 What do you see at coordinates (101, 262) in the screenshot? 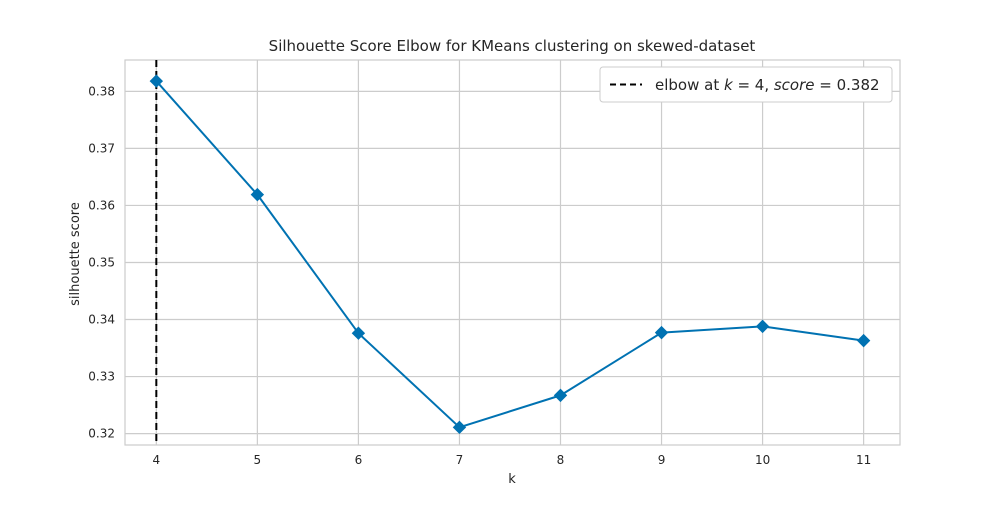
I see `y-tick-label: 0.35` at bounding box center [101, 262].